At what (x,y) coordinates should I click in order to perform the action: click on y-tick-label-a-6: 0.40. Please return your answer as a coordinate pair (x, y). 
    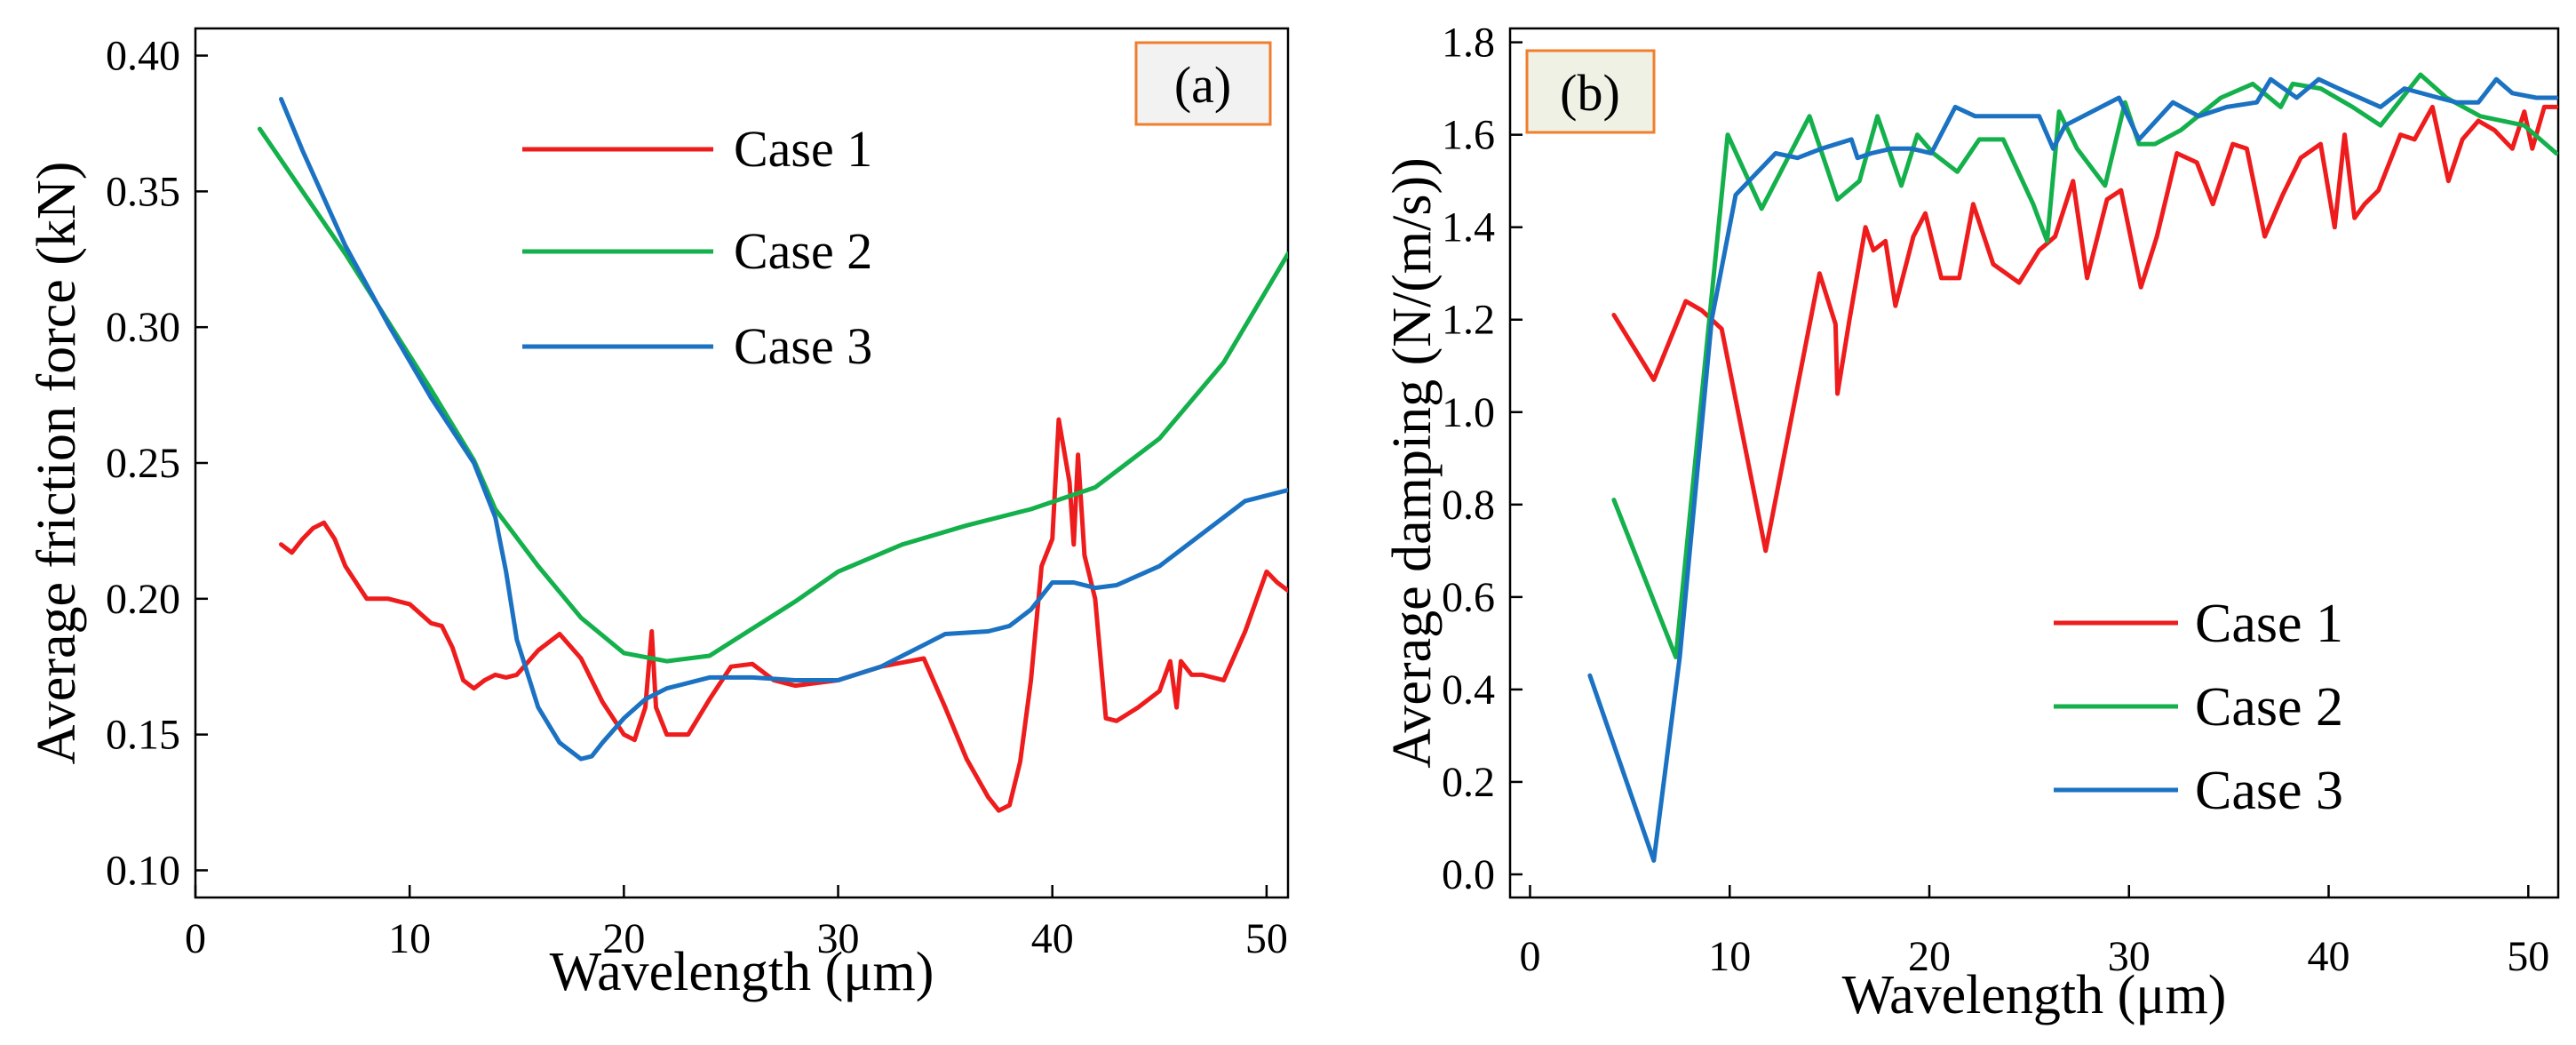
    Looking at the image, I should click on (143, 56).